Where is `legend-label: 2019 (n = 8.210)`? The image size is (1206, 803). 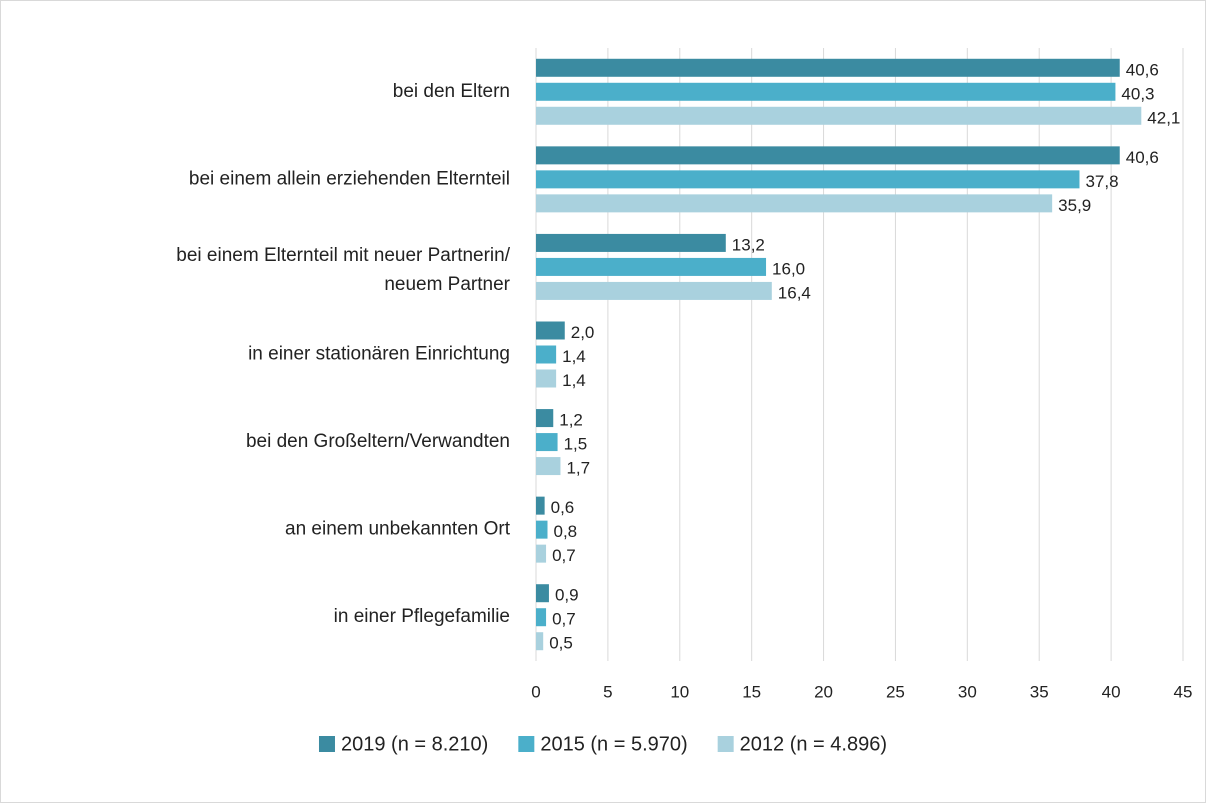
legend-label: 2019 (n = 8.210) is located at coordinates (414, 744).